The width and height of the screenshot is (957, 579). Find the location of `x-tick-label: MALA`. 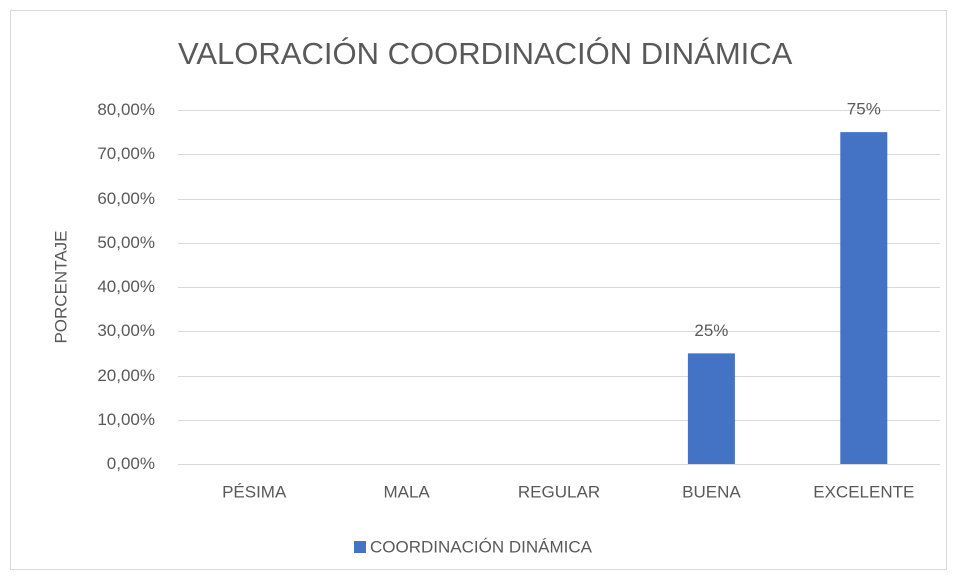

x-tick-label: MALA is located at coordinates (406, 491).